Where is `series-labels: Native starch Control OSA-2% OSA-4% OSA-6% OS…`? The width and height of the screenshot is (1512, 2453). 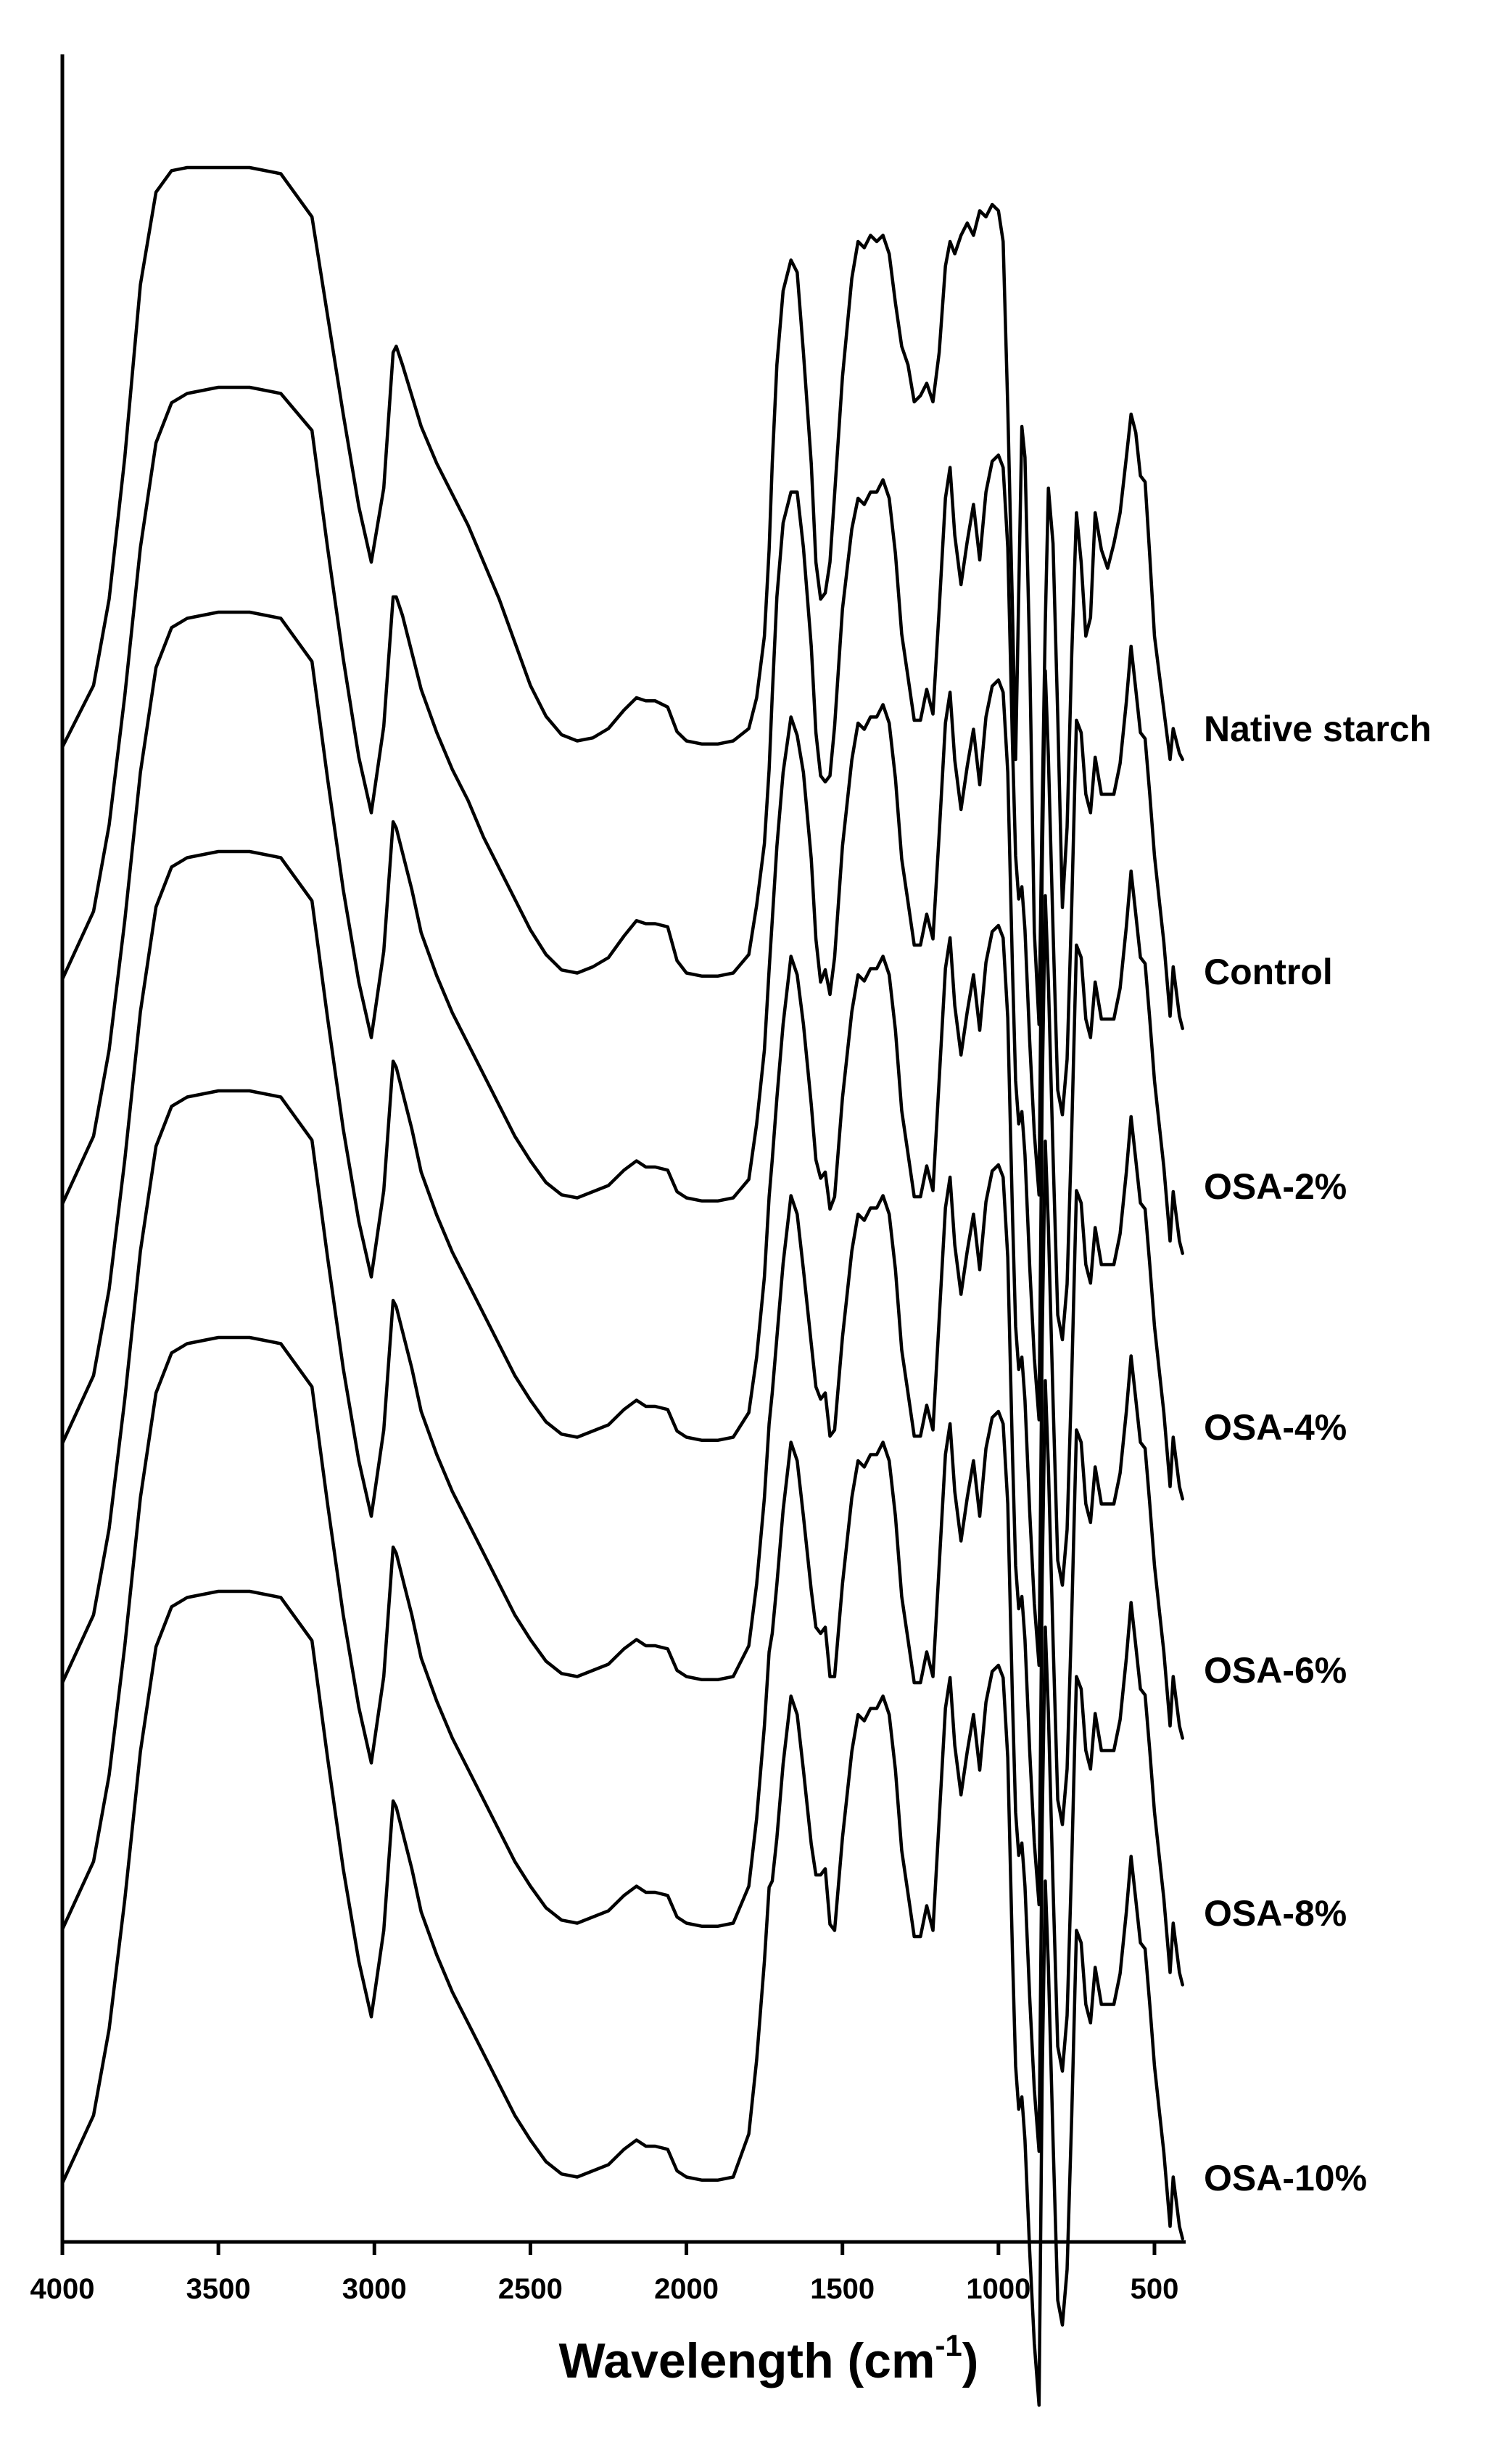
series-labels: Native starch Control OSA-2% OSA-4% OSA-6% OS… is located at coordinates (1318, 1453).